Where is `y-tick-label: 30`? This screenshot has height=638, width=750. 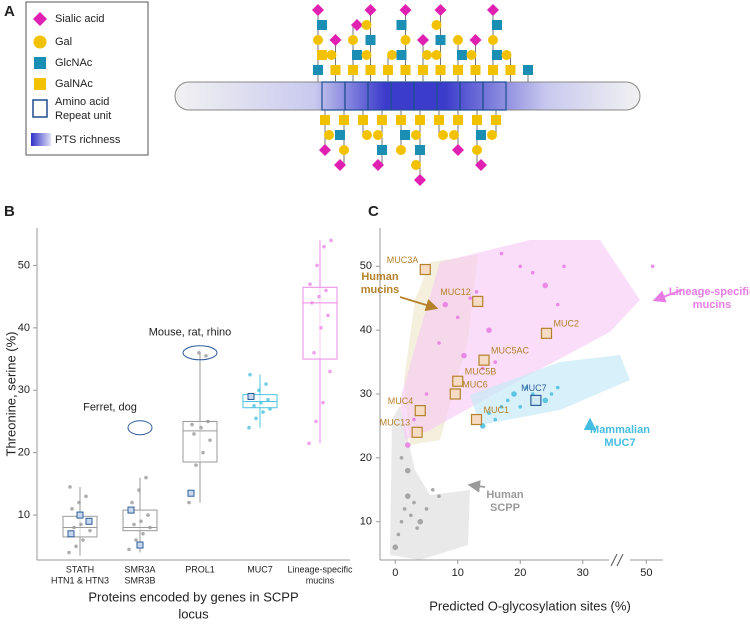
y-tick-label: 30 is located at coordinates (366, 394).